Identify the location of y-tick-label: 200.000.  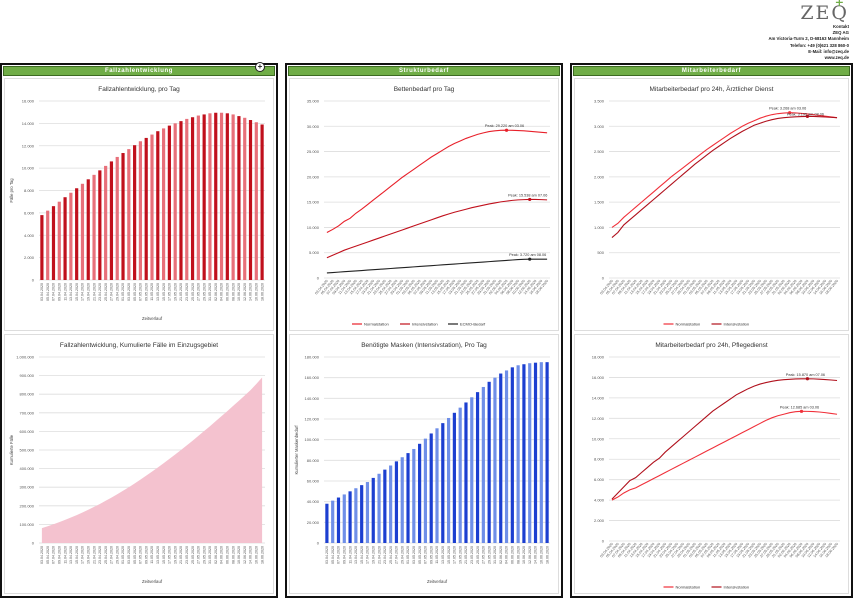
(27, 505).